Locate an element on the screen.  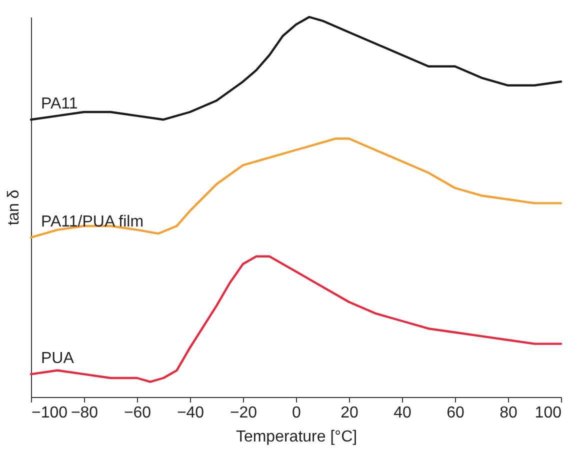
x-tick-label: 20 is located at coordinates (349, 413).